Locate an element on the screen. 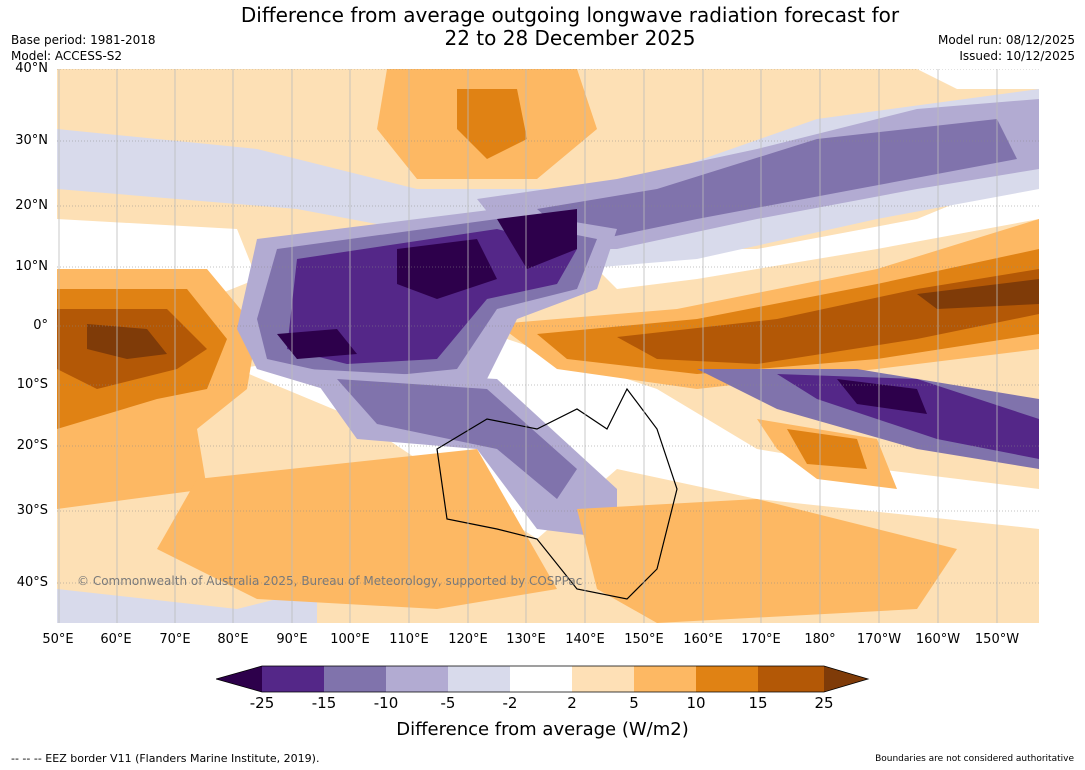  lon-label: 60°E is located at coordinates (116, 639).